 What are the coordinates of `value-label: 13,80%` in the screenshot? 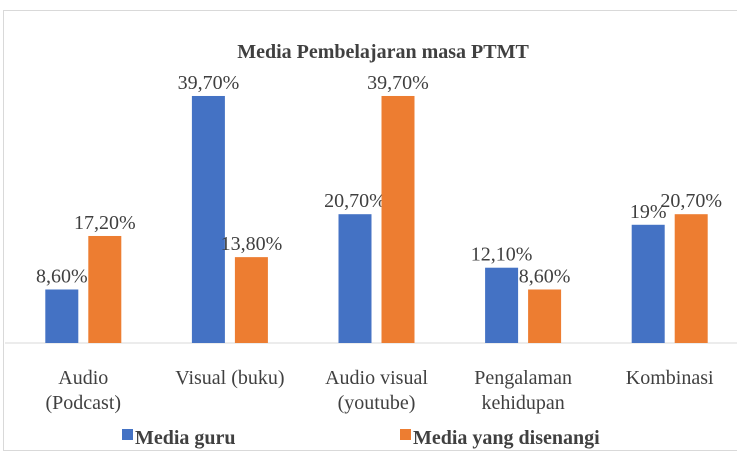 It's located at (252, 244).